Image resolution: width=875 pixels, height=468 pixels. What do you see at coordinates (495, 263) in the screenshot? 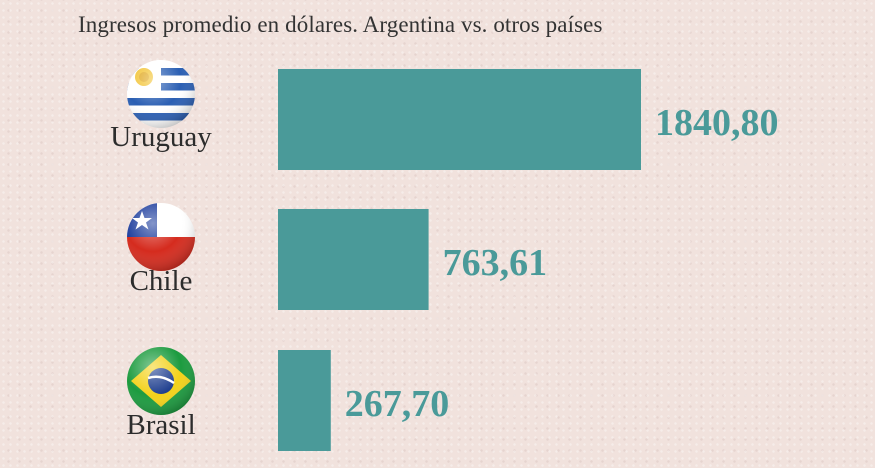
I see `value-label-chile: 763,61` at bounding box center [495, 263].